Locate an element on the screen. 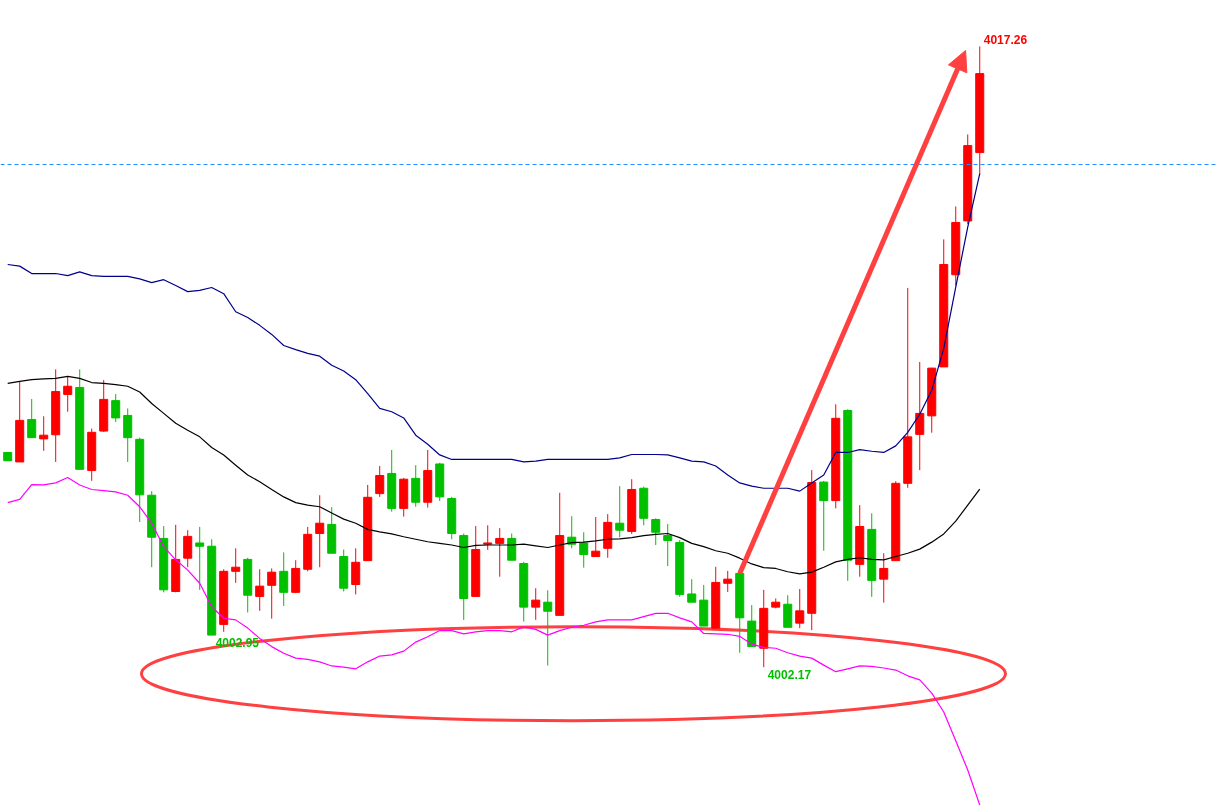  text: 4017.26 is located at coordinates (1005, 40).